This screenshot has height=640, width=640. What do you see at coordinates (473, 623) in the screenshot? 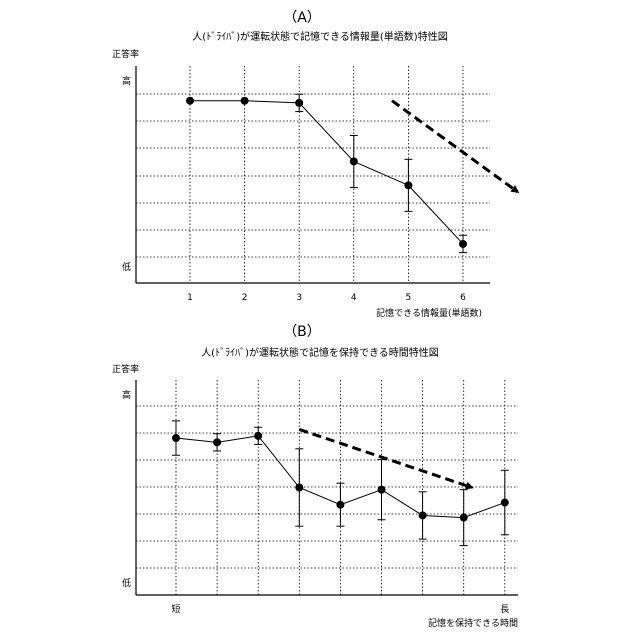
I see `chart-b-xlabel: 記憶を保持できる時間` at bounding box center [473, 623].